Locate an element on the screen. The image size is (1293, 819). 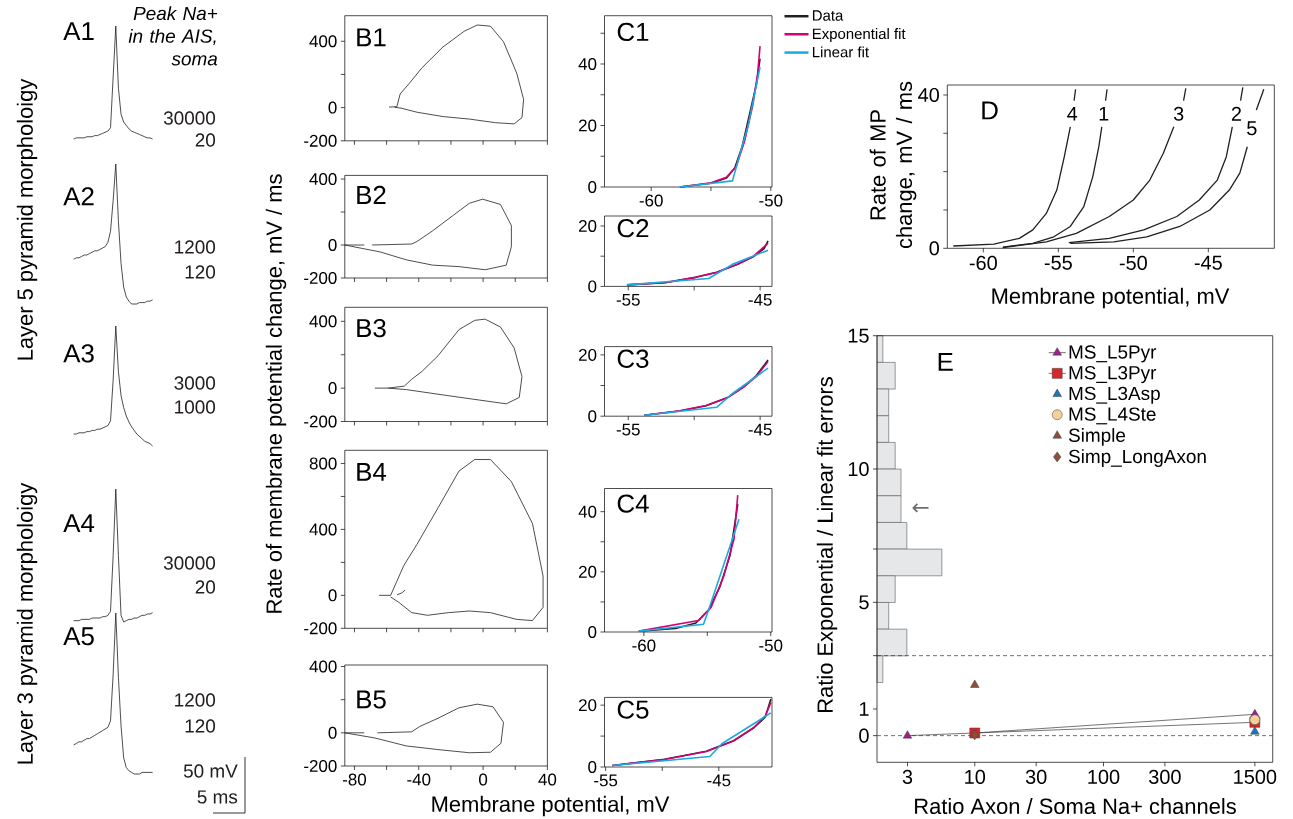
chart-title: C5 is located at coordinates (633, 709).